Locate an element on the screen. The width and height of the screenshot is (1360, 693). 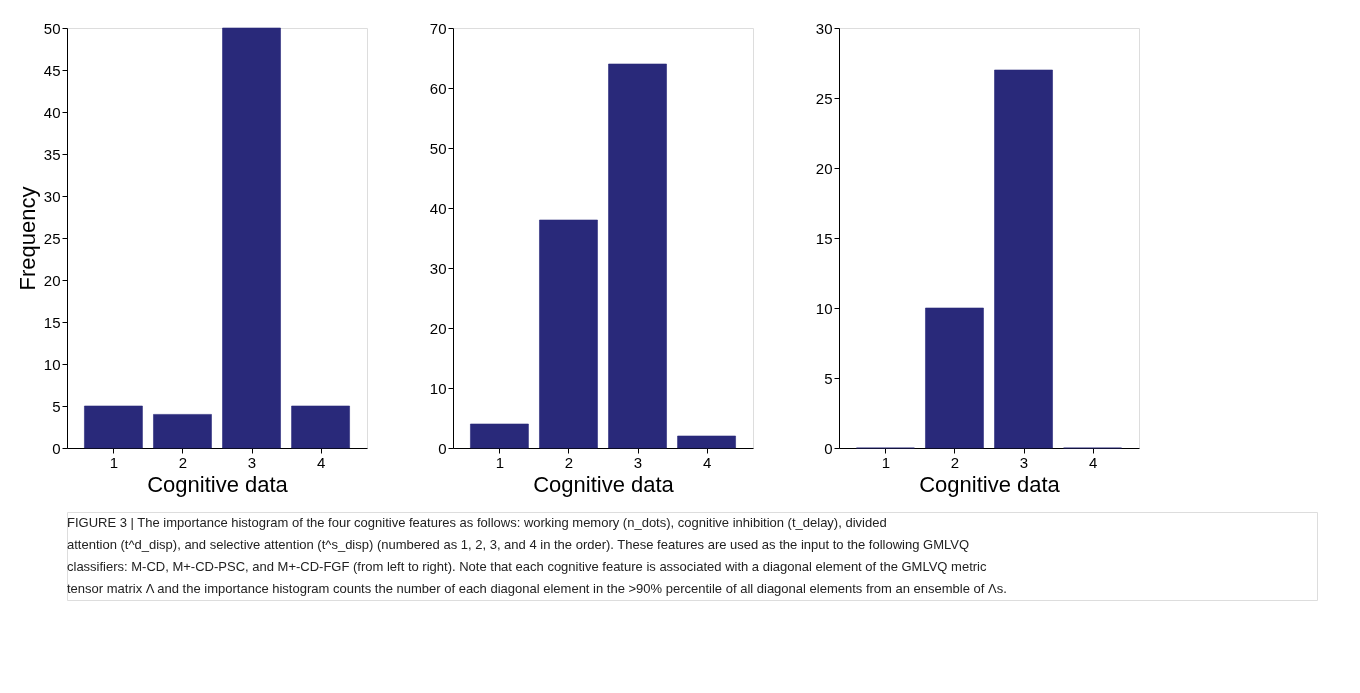
y-tick-label: 45 is located at coordinates (52, 70).